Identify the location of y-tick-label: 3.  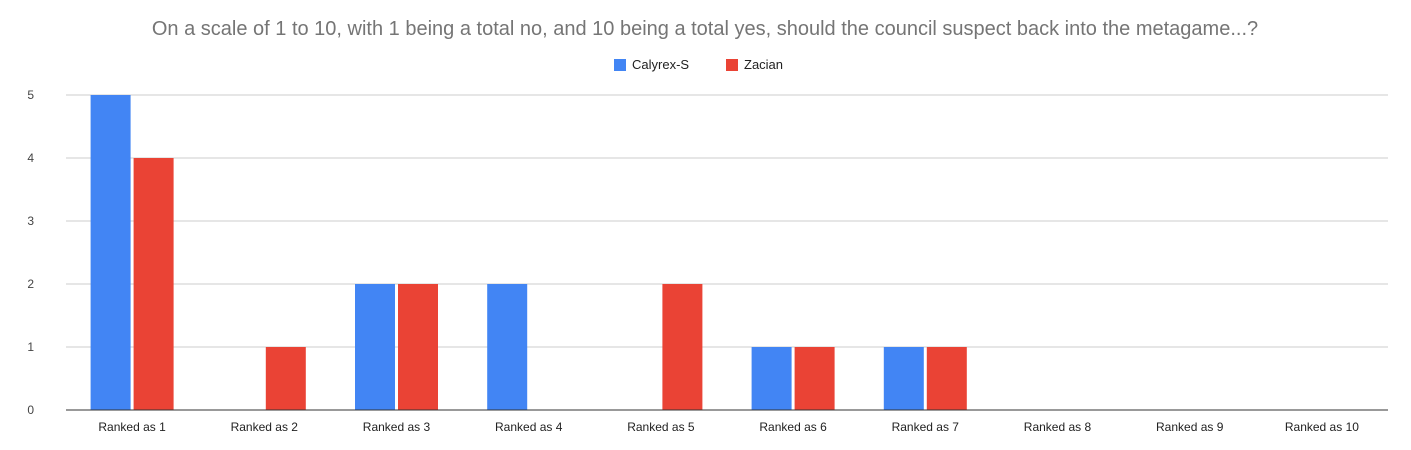
(30, 221).